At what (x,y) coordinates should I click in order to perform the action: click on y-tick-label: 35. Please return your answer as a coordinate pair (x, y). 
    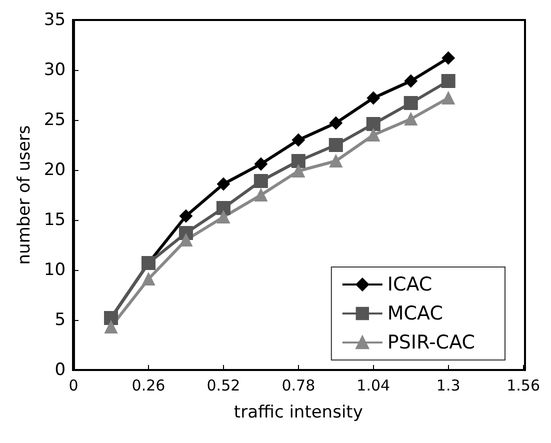
    Looking at the image, I should click on (55, 20).